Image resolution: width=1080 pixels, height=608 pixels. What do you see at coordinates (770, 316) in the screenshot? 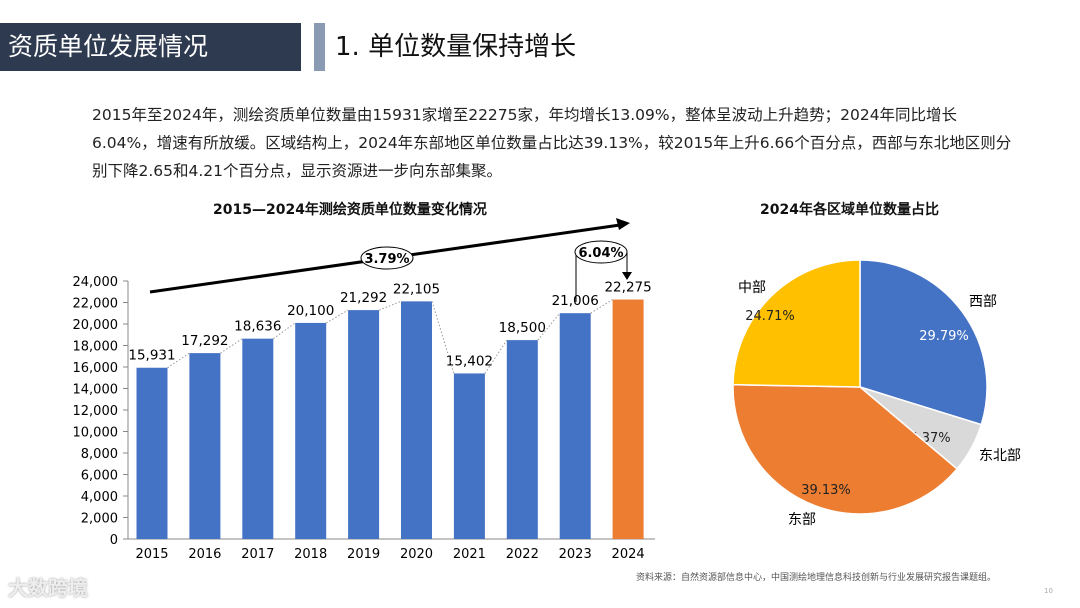
I see `pie-value-label: 24.71%` at bounding box center [770, 316].